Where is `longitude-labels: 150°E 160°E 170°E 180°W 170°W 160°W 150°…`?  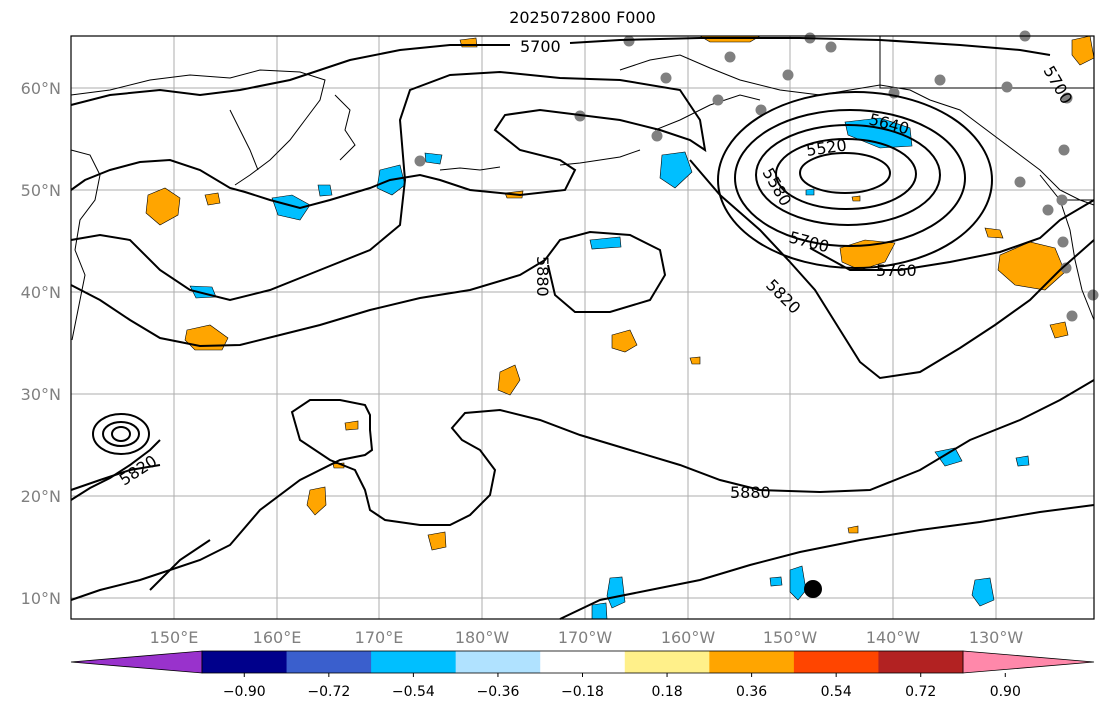 longitude-labels: 150°E 160°E 170°E 180°W 170°W 160°W 150°… is located at coordinates (587, 637).